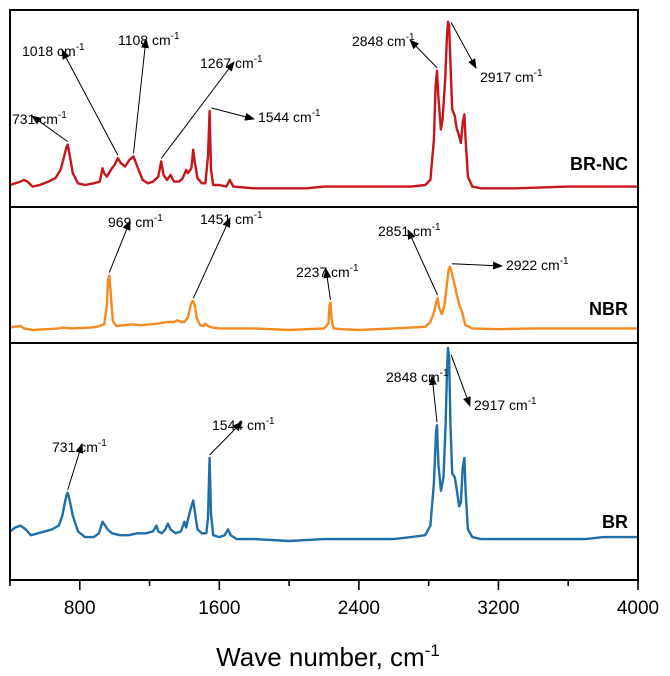  What do you see at coordinates (328, 656) in the screenshot?
I see `x-axis-title: Wave number, cm-1` at bounding box center [328, 656].